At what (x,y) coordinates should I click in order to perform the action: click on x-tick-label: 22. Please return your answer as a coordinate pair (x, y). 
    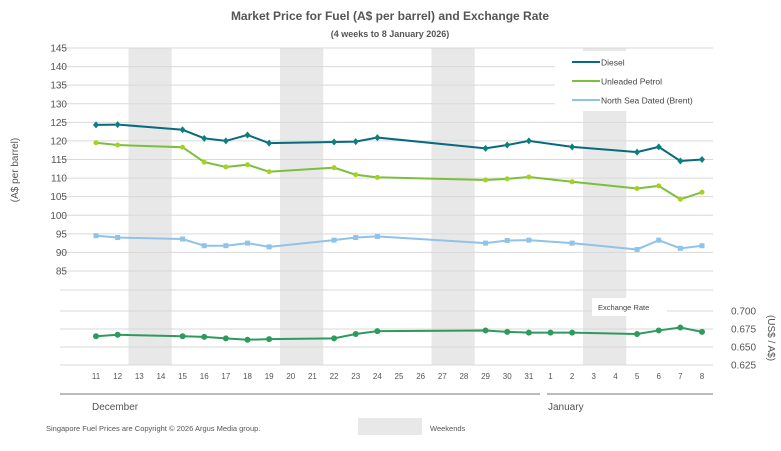
    Looking at the image, I should click on (334, 376).